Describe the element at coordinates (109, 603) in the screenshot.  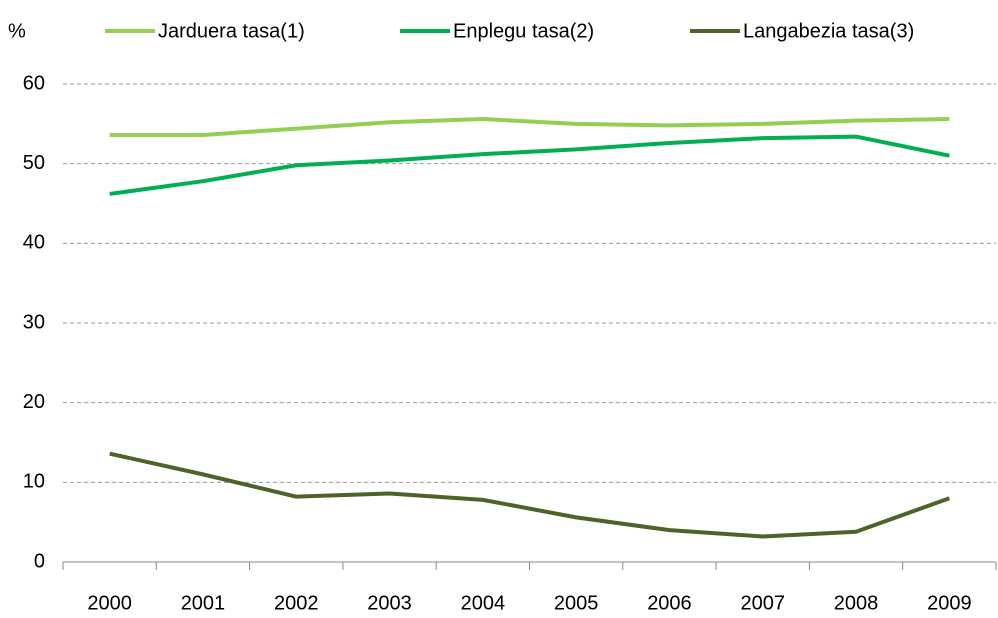
I see `x-tick-label: 2000` at that location.